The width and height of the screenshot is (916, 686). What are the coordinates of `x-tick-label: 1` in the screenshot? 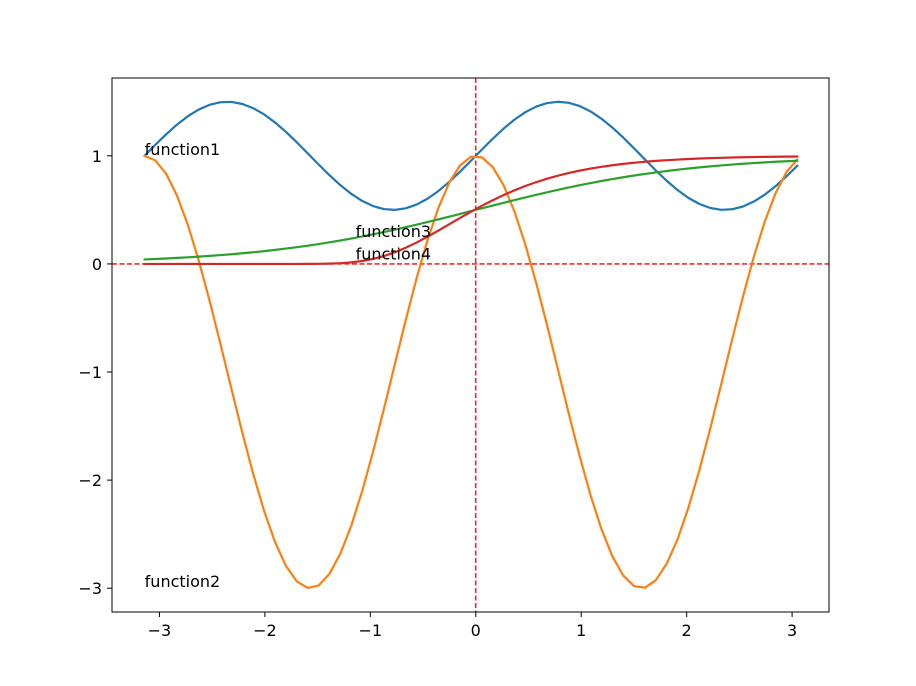 It's located at (581, 630).